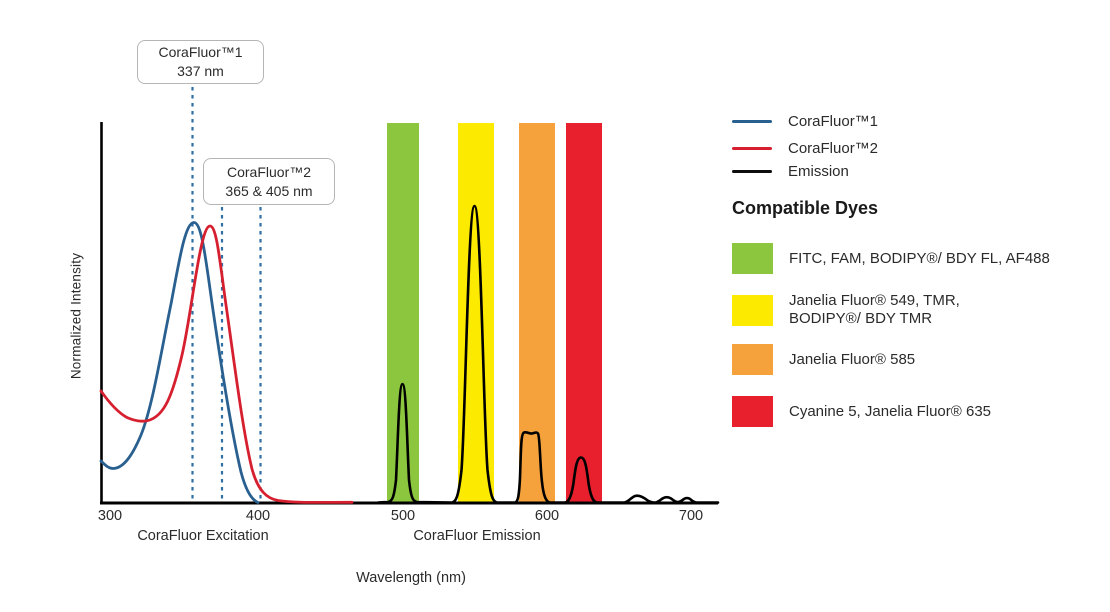 The image size is (1110, 612). I want to click on callout-corafluor2: CoraFluor™2 365 & 405 nm, so click(269, 181).